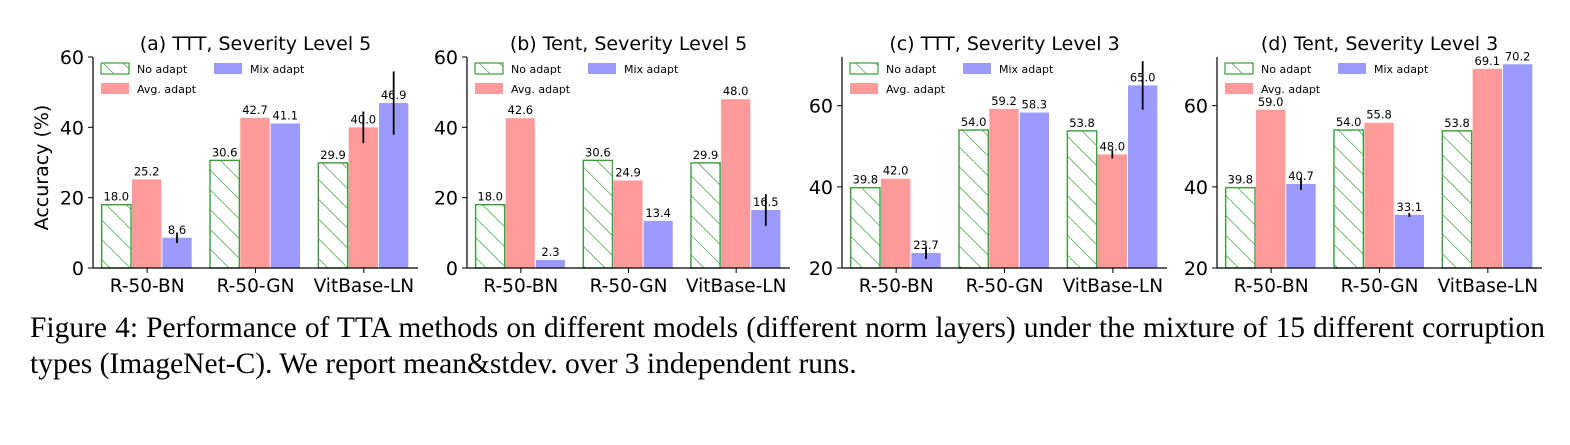  I want to click on legend-label-mix-adapt: Mix adapt, so click(651, 69).